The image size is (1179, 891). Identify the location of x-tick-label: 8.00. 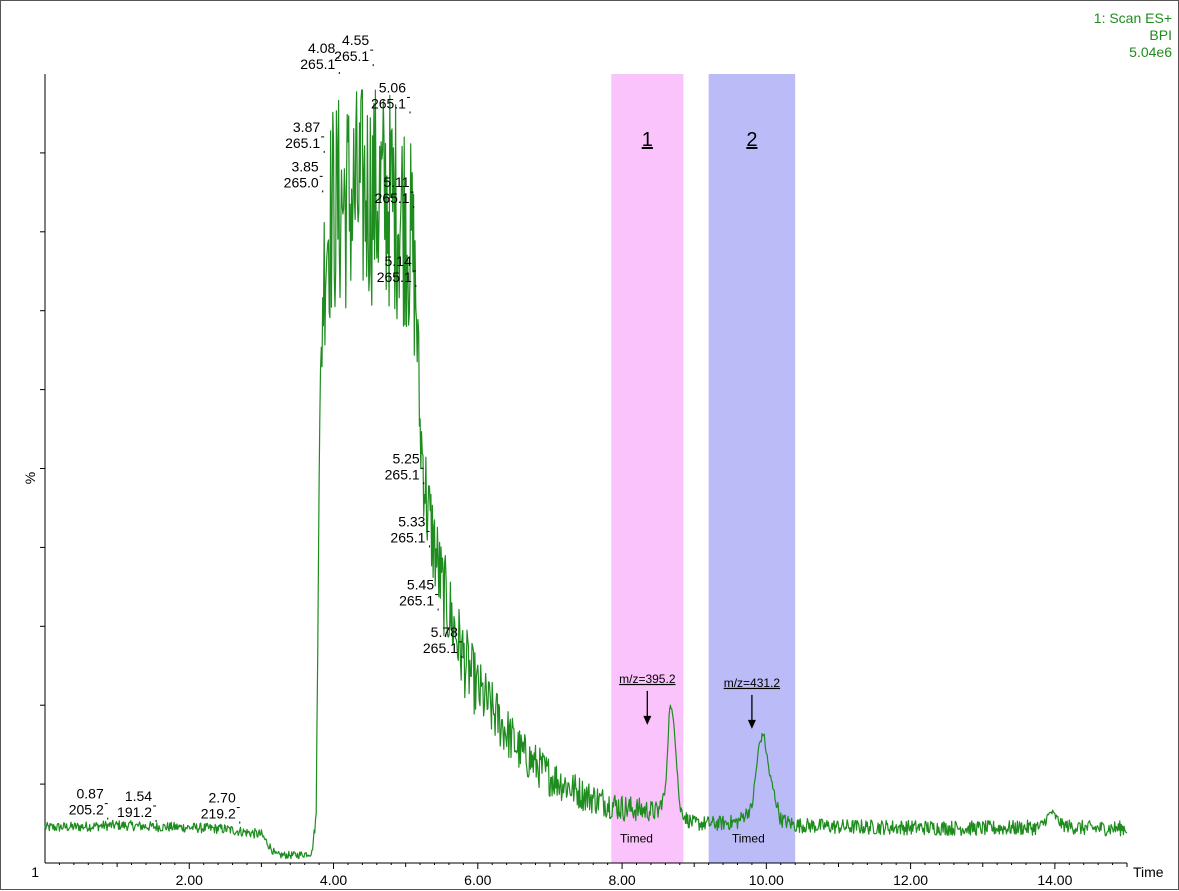
(621, 880).